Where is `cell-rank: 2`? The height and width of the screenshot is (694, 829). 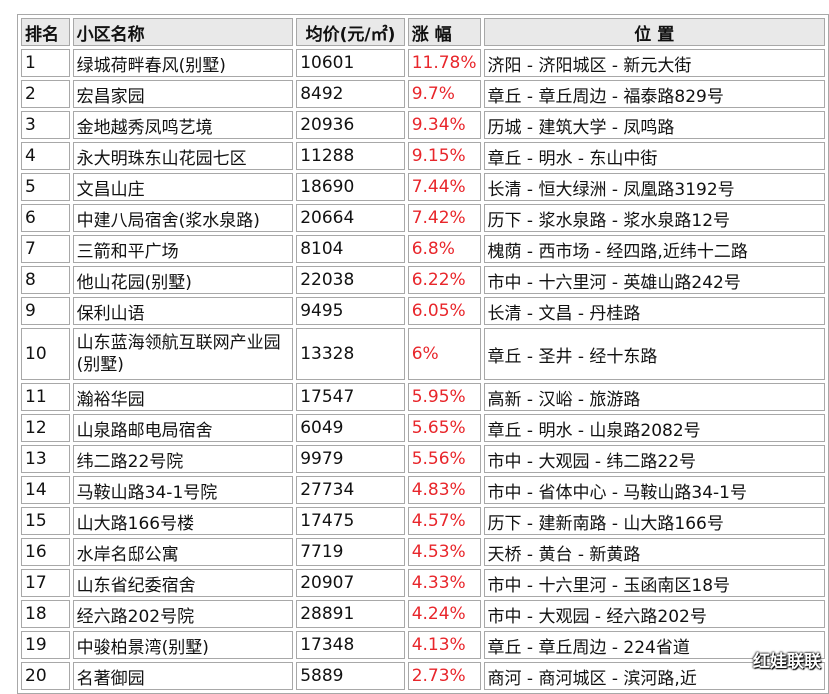 cell-rank: 2 is located at coordinates (45, 94).